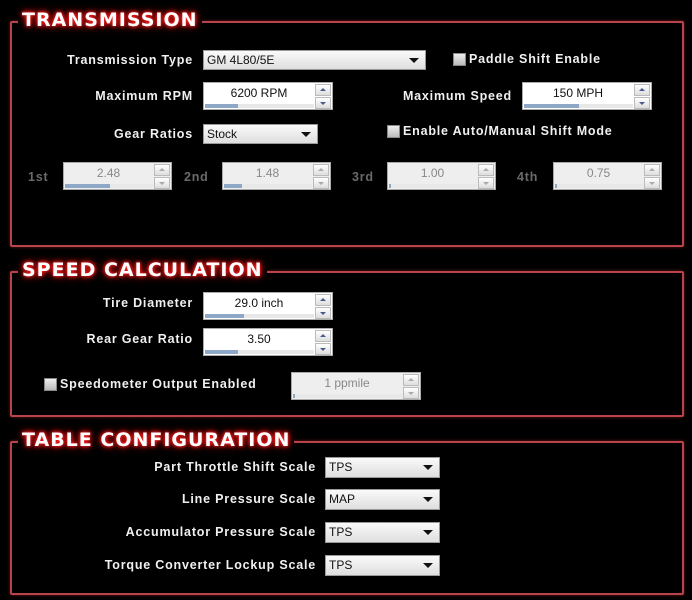 The image size is (692, 600). I want to click on table-row-dropdown: MAP, so click(382, 499).